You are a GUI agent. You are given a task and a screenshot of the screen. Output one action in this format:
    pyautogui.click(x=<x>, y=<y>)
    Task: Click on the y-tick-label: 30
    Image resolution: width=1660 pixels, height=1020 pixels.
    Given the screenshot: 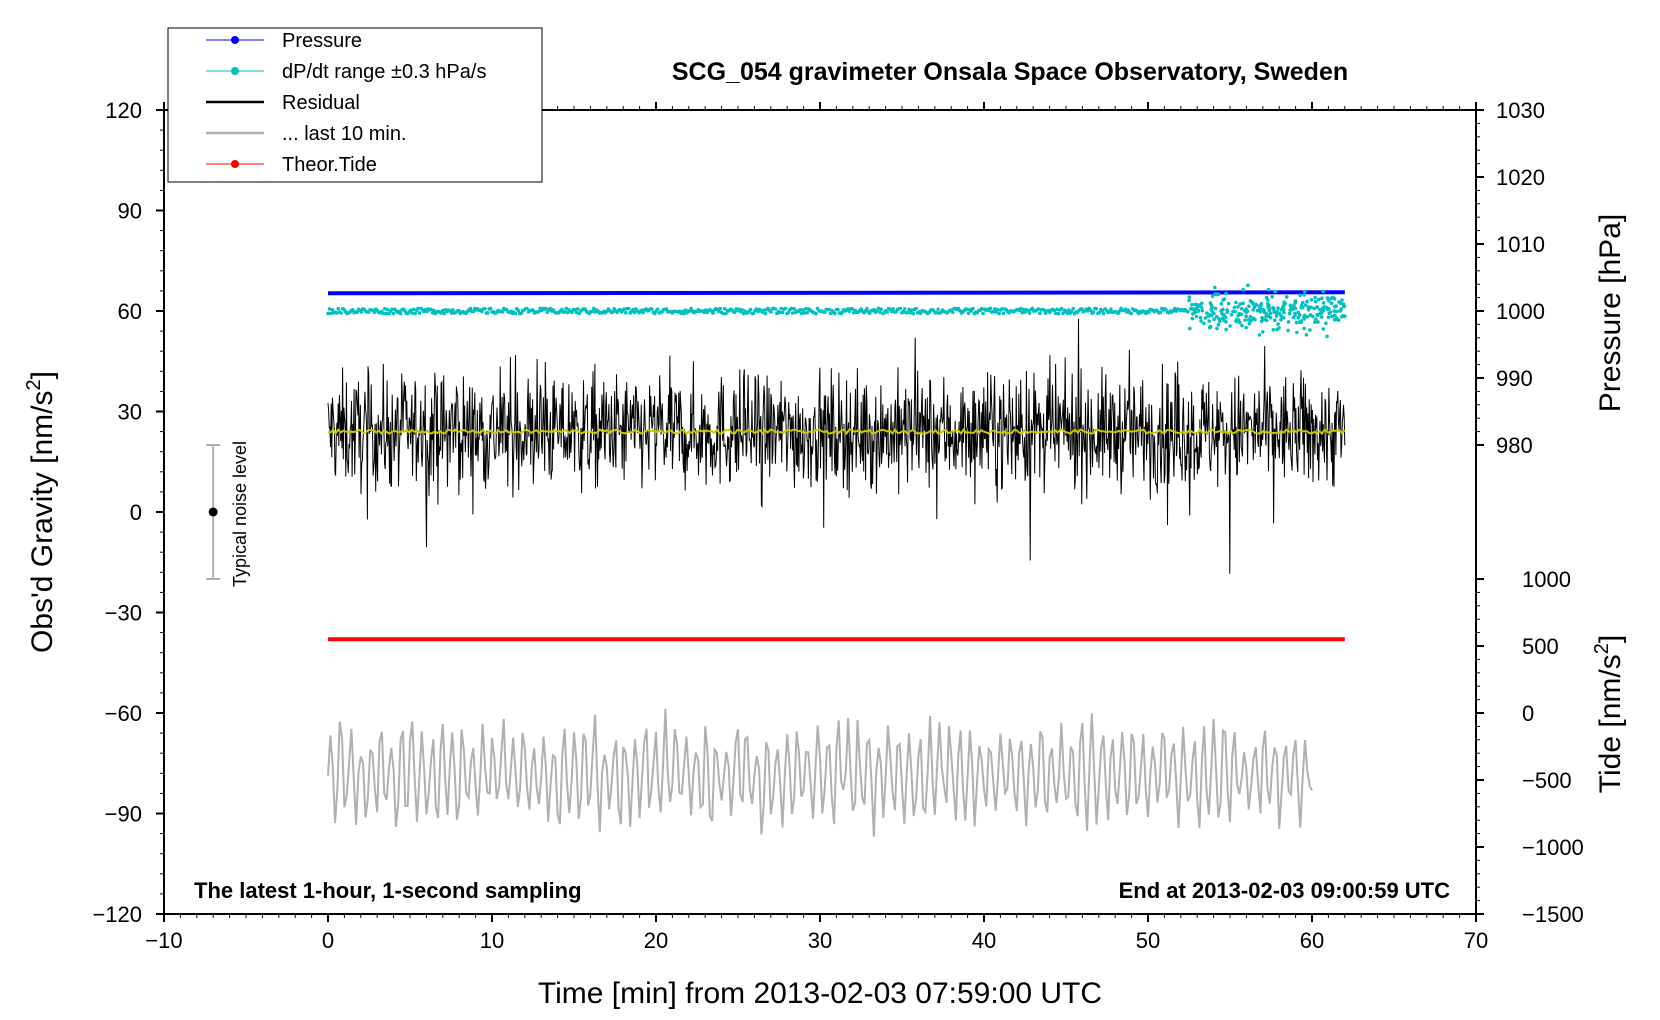 What is the action you would take?
    pyautogui.click(x=130, y=412)
    